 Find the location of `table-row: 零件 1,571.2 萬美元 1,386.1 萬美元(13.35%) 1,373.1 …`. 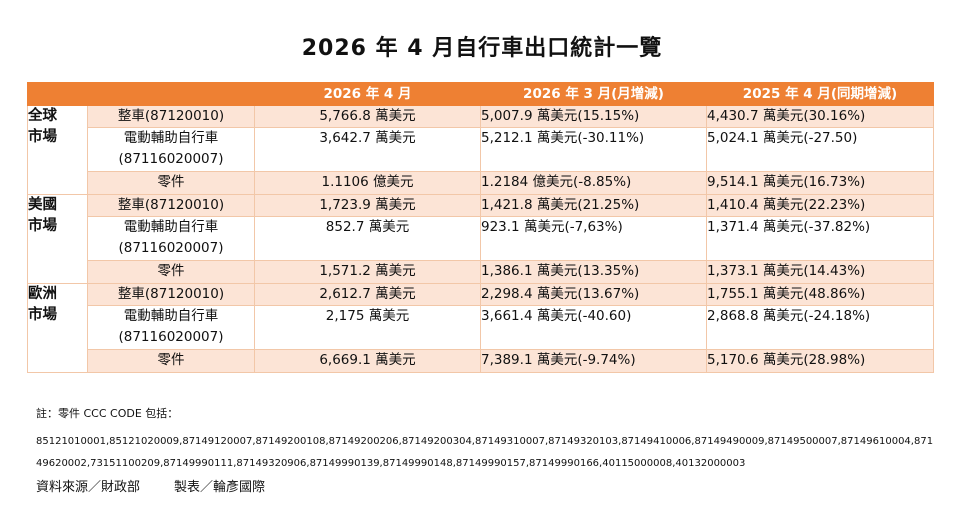

table-row: 零件 1,571.2 萬美元 1,386.1 萬美元(13.35%) 1,373.1 … is located at coordinates (481, 272).